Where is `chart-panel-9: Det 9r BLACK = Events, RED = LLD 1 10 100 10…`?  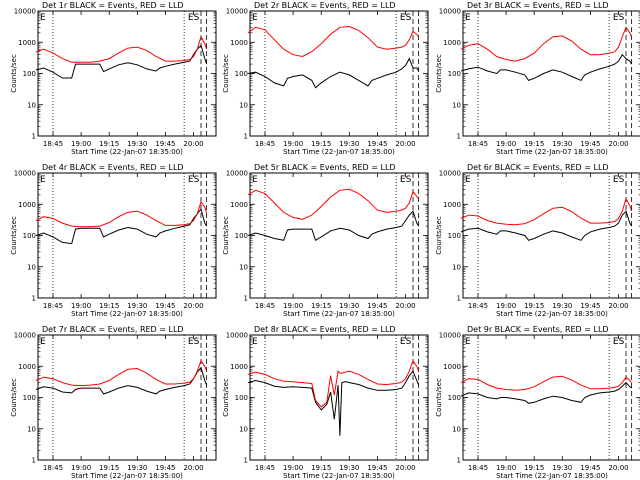
chart-panel-9: Det 9r BLACK = Events, RED = LLD 1 10 100 10… is located at coordinates (537, 402).